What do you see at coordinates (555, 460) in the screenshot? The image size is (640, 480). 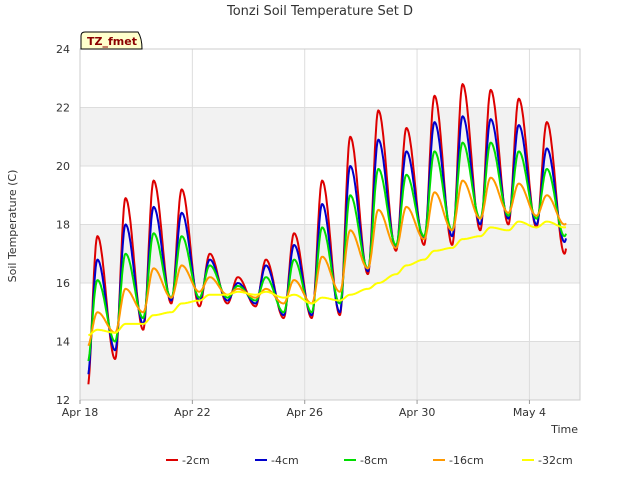 I see `legend-label: -32cm` at bounding box center [555, 460].